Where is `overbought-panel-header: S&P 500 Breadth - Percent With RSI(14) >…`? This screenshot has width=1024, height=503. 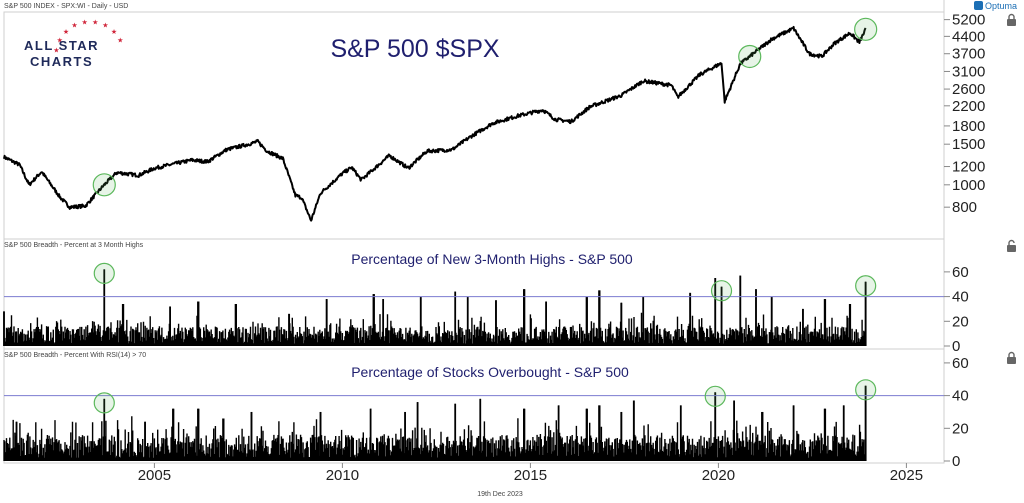 overbought-panel-header: S&P 500 Breadth - Percent With RSI(14) >… is located at coordinates (75, 355).